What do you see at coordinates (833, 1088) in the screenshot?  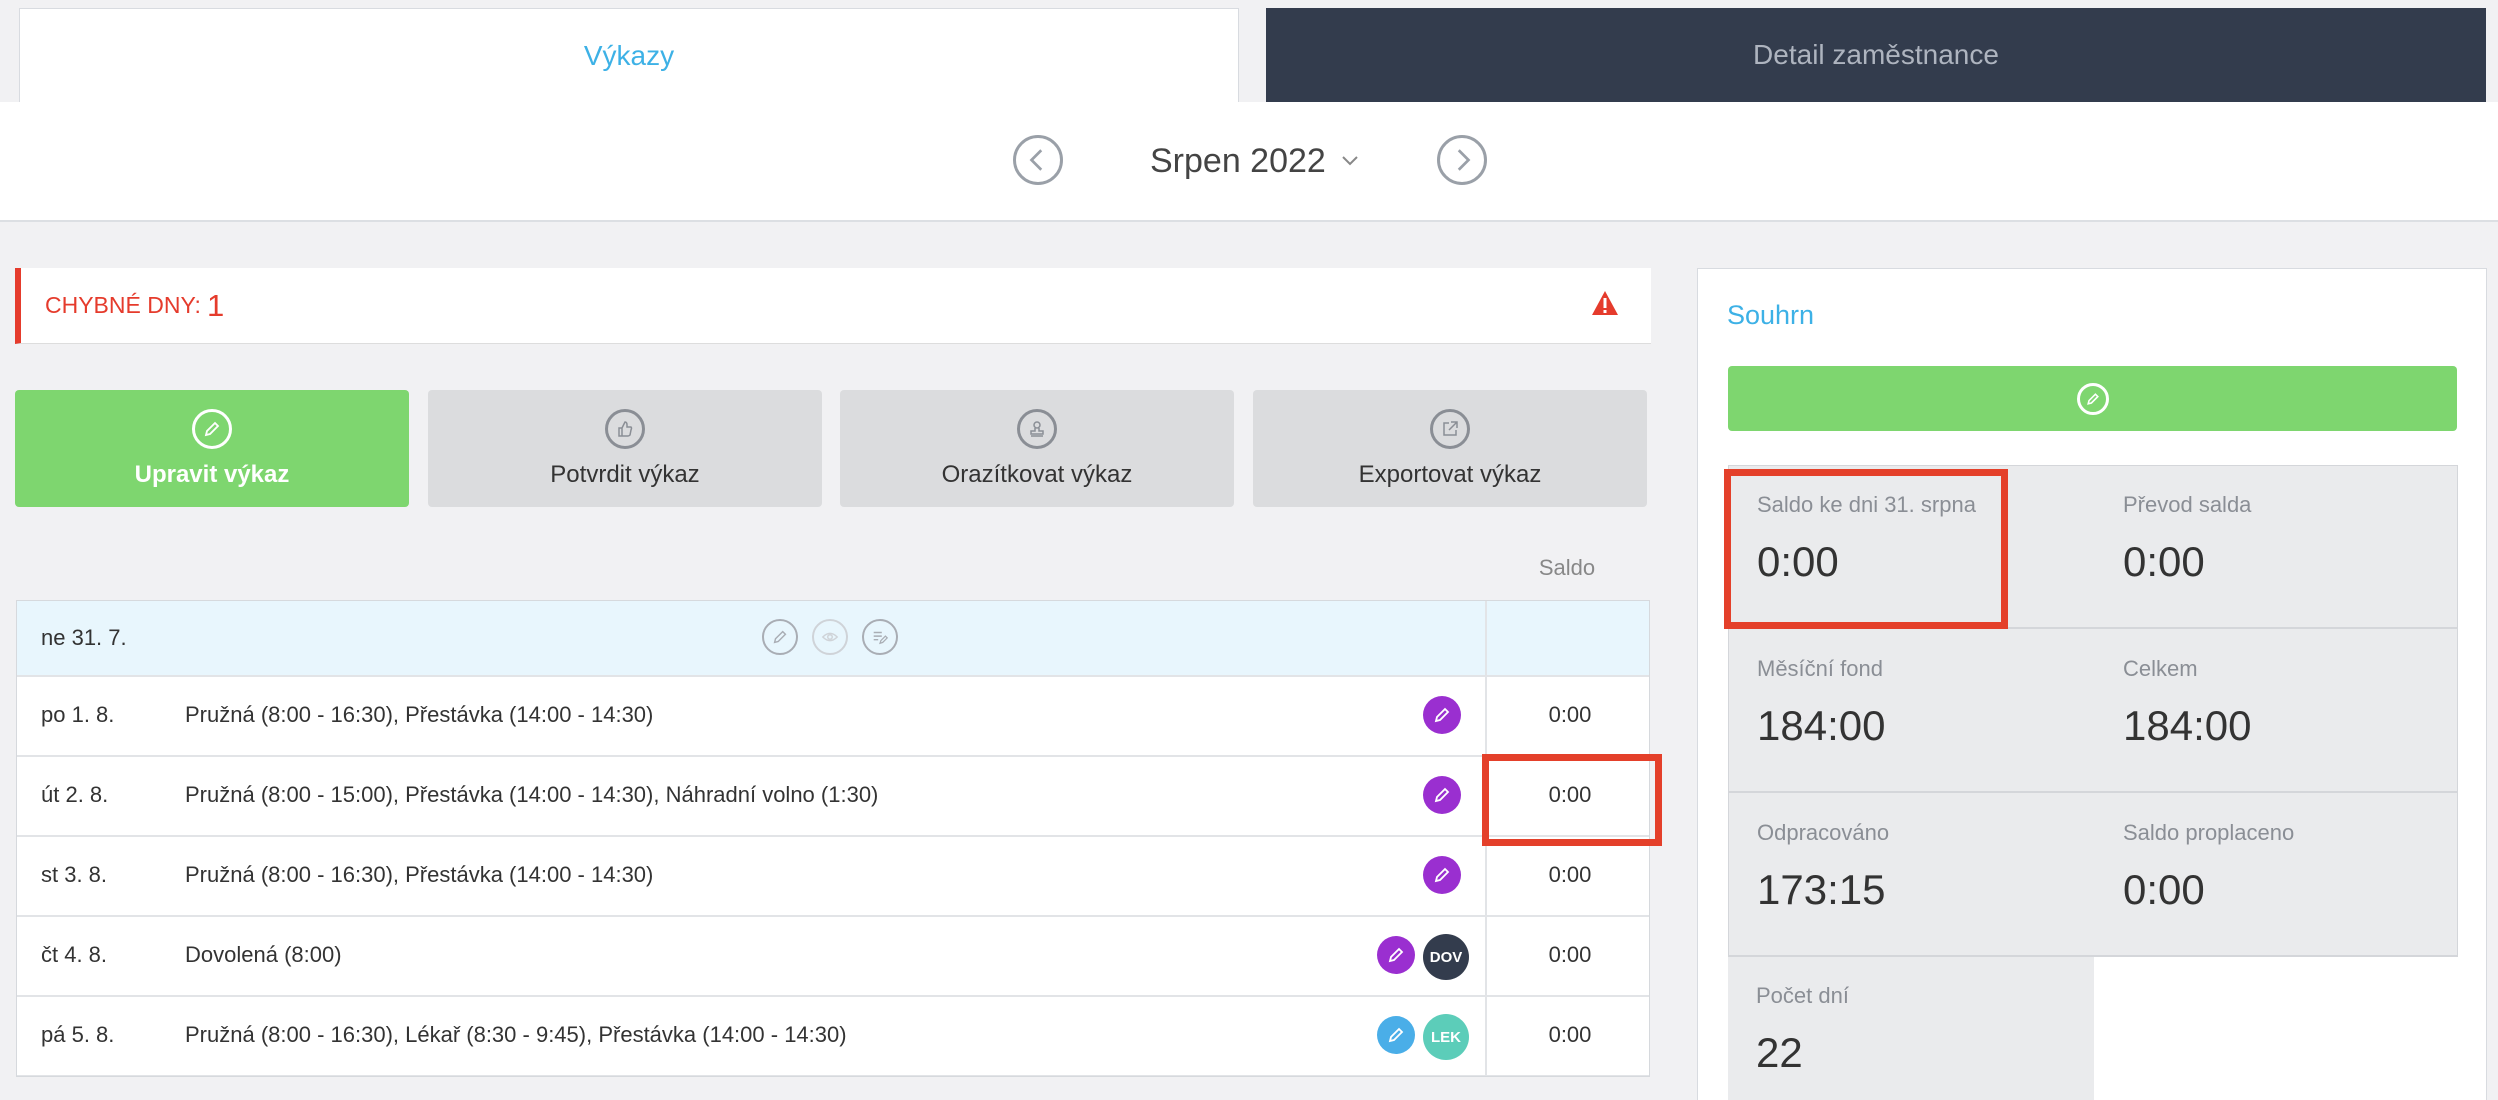 I see `next-week-row-partial` at bounding box center [833, 1088].